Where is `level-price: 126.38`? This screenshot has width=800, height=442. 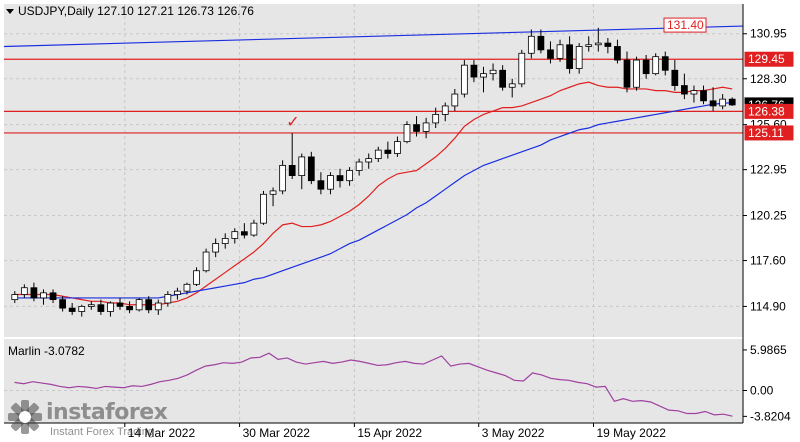 level-price: 126.38 is located at coordinates (769, 111).